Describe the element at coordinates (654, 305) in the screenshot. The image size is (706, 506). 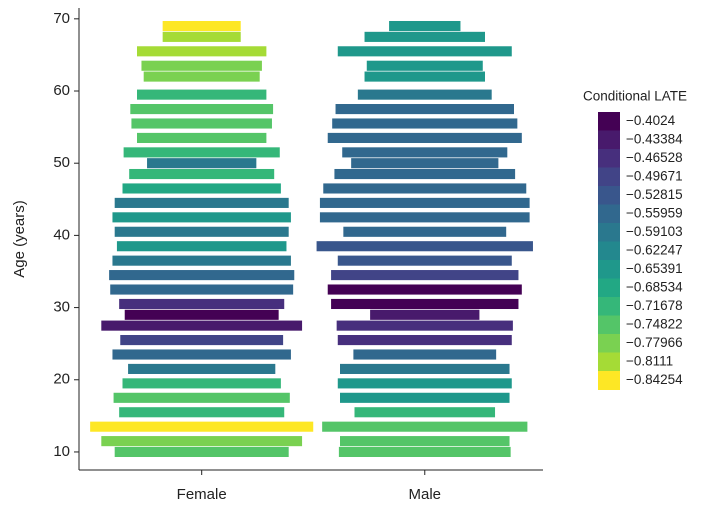
I see `legend-label: −0.71678` at that location.